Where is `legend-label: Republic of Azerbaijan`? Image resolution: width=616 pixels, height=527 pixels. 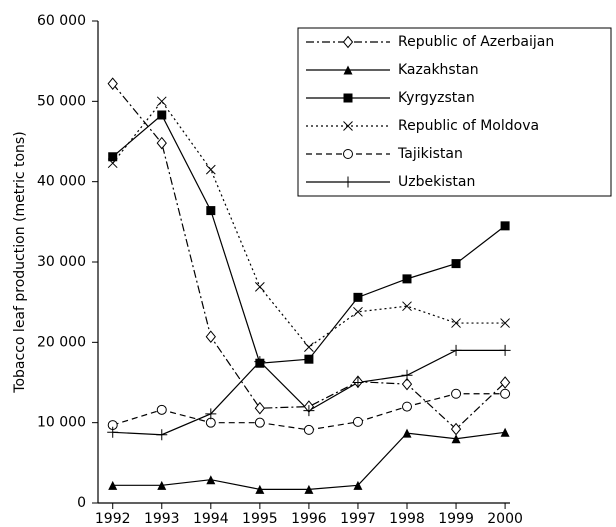 legend-label: Republic of Azerbaijan is located at coordinates (476, 42).